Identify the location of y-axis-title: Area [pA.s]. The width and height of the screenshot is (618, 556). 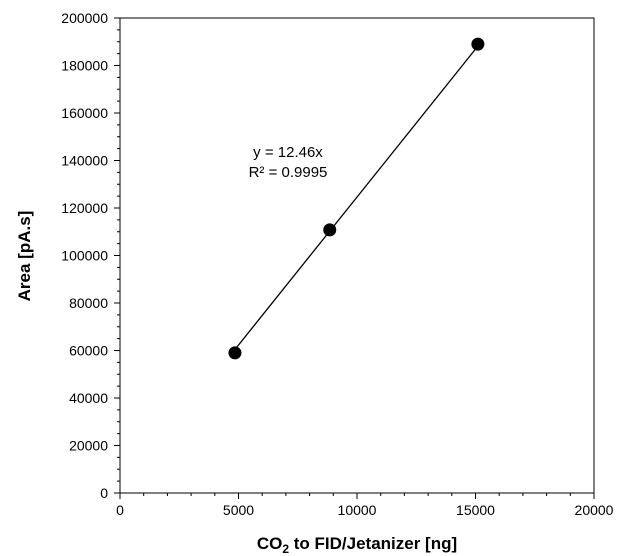
(24, 256).